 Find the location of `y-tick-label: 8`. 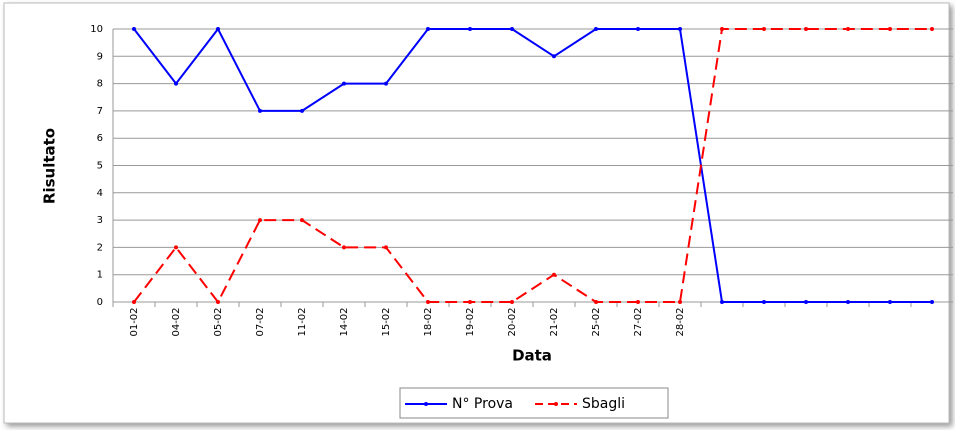

y-tick-label: 8 is located at coordinates (100, 84).